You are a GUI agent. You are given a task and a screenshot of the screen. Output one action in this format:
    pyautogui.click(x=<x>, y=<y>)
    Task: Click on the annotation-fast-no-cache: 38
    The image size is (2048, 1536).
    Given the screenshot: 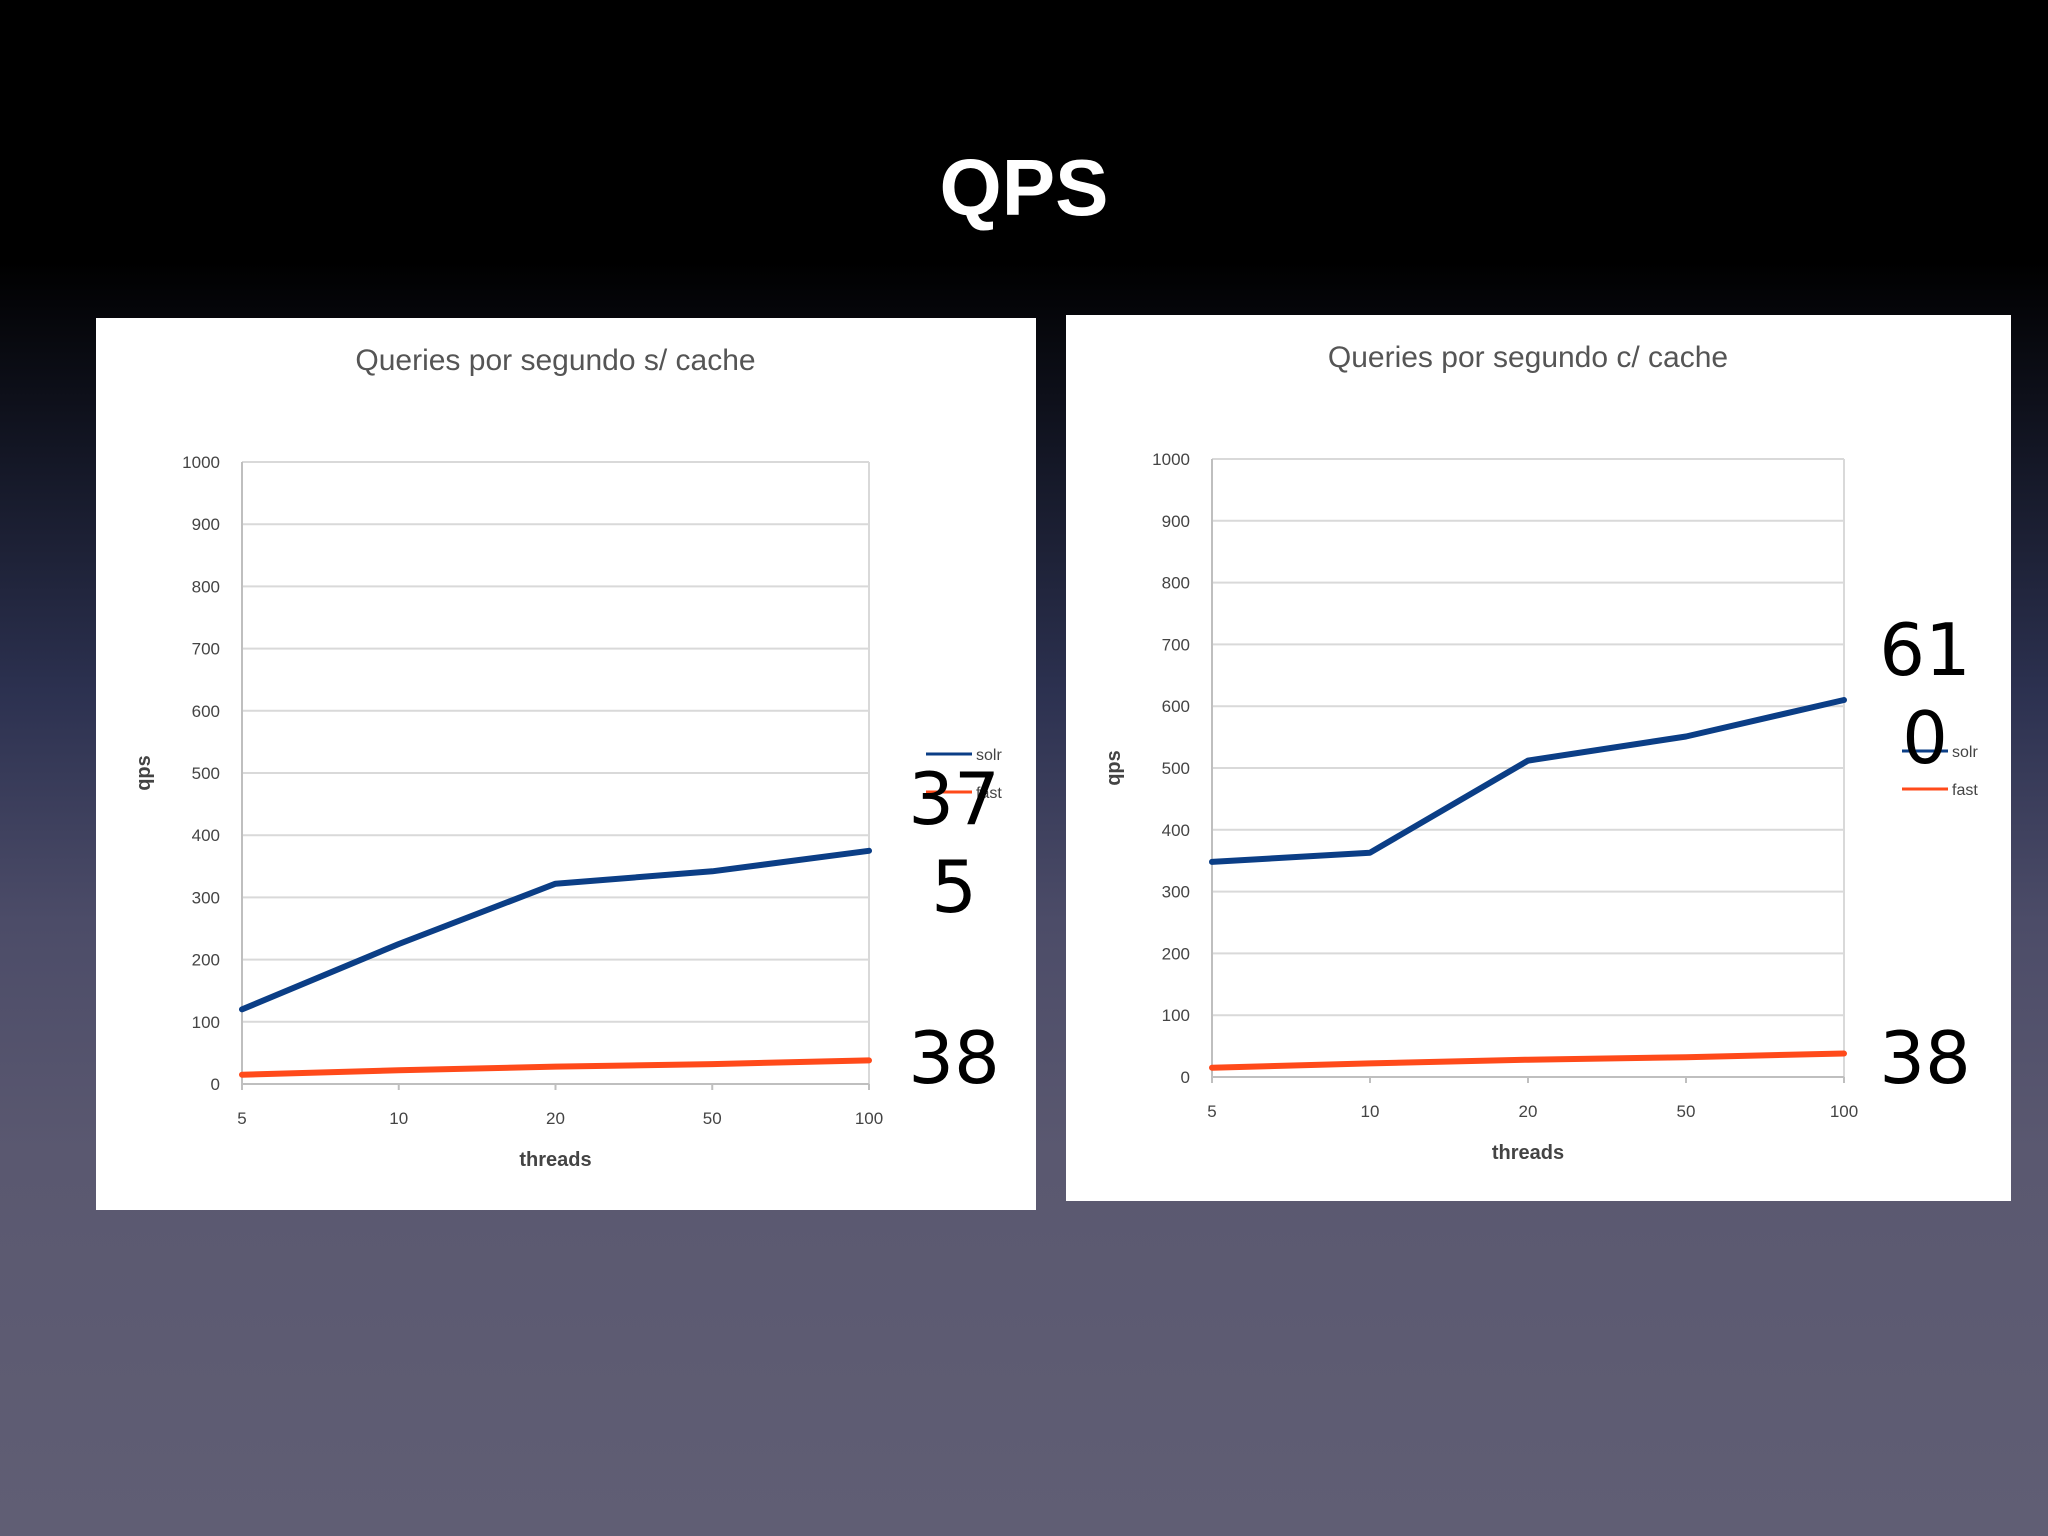 What is the action you would take?
    pyautogui.click(x=954, y=1058)
    